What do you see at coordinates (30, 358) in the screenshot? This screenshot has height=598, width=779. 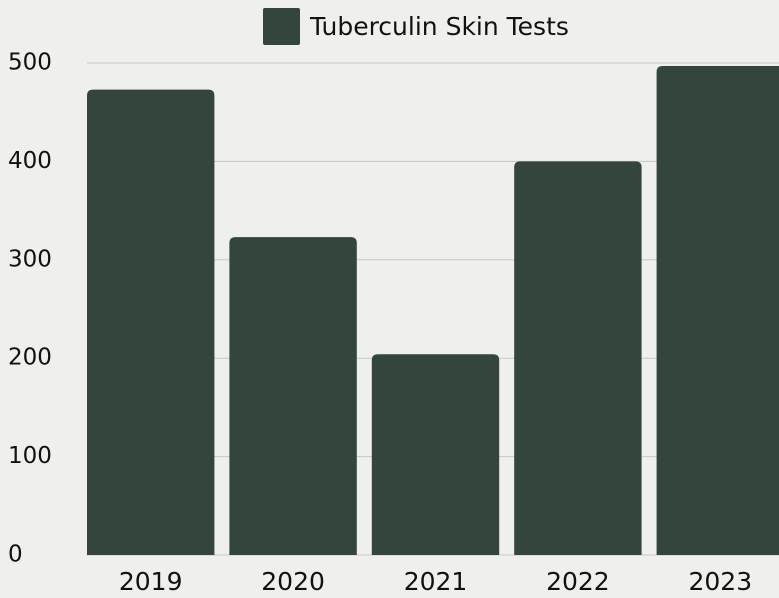 I see `y-tick-label: 200` at bounding box center [30, 358].